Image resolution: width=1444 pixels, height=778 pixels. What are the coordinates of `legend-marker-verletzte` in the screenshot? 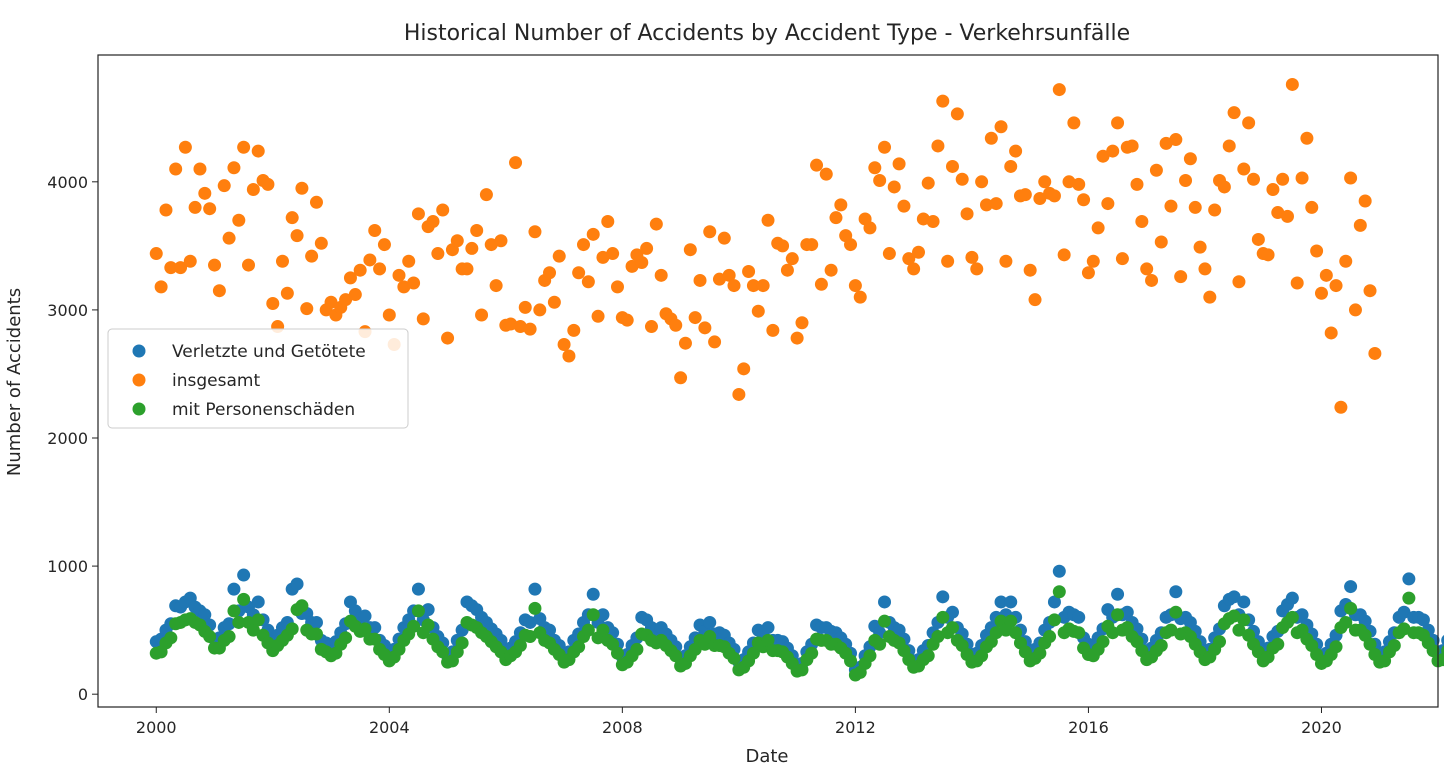 It's located at (139, 351).